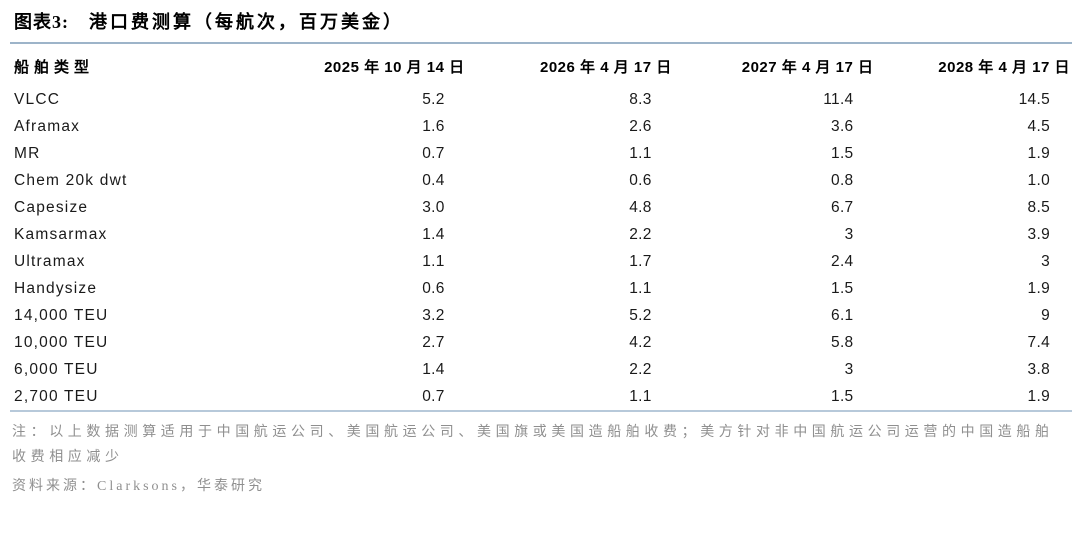  What do you see at coordinates (394, 67) in the screenshot?
I see `column-header-2025: 2025 年 10 月 14 日` at bounding box center [394, 67].